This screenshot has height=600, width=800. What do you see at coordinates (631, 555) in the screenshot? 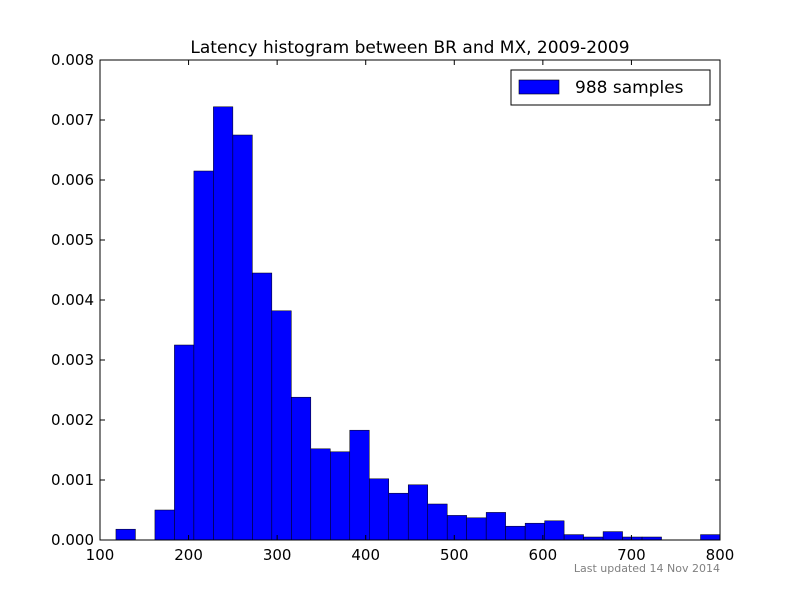
I see `x-tick-label: 700` at bounding box center [631, 555].